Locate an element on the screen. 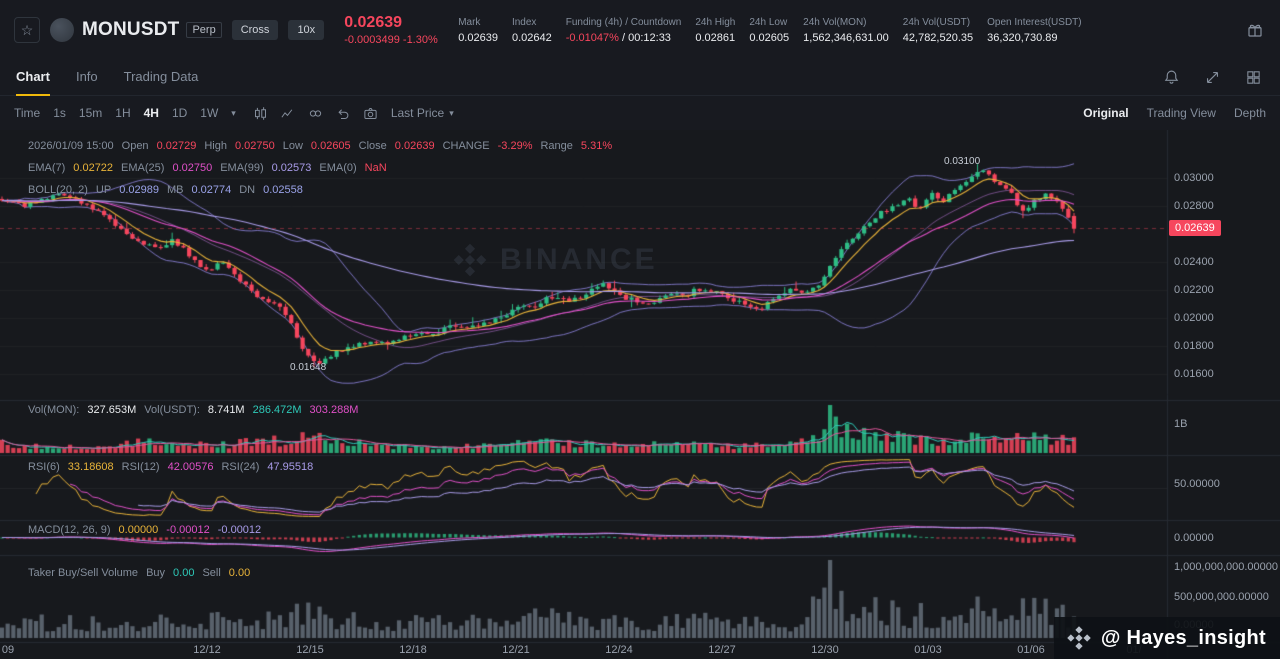  low-annotation: 0.01648 is located at coordinates (308, 368).